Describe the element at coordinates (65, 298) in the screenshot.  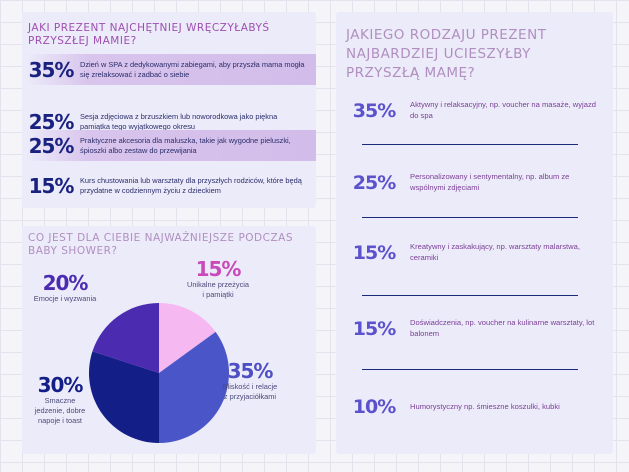
I see `pie-label-text: Emocje i wyzwania` at that location.